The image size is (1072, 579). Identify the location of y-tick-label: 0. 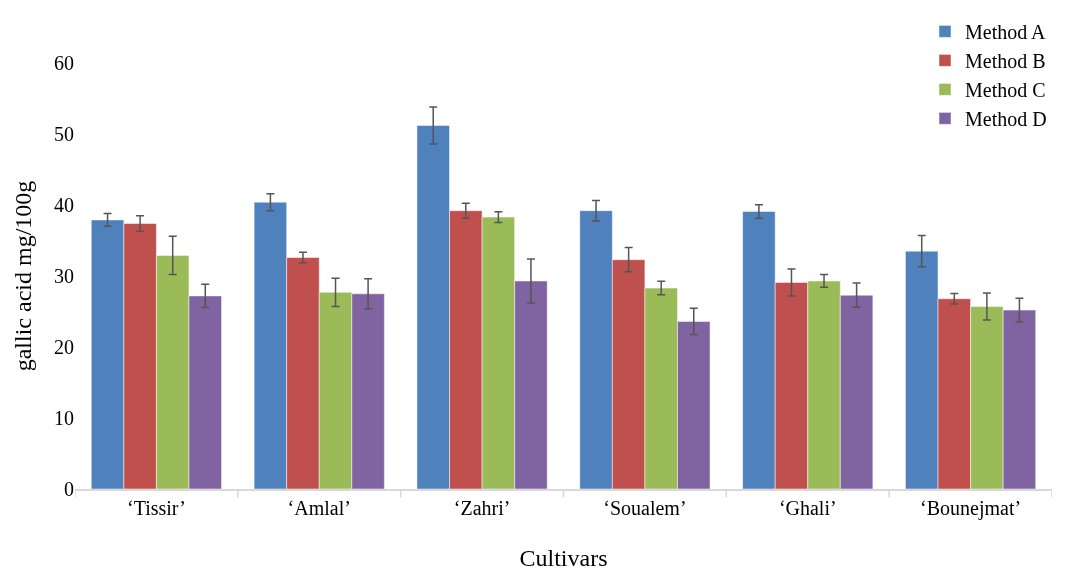
(69, 489).